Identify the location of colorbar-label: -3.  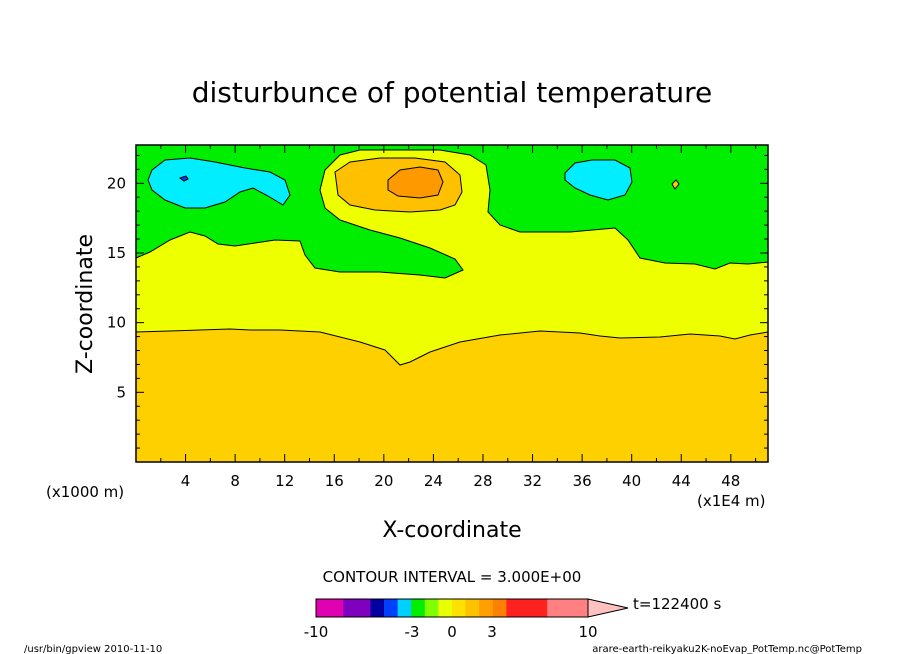
(412, 632).